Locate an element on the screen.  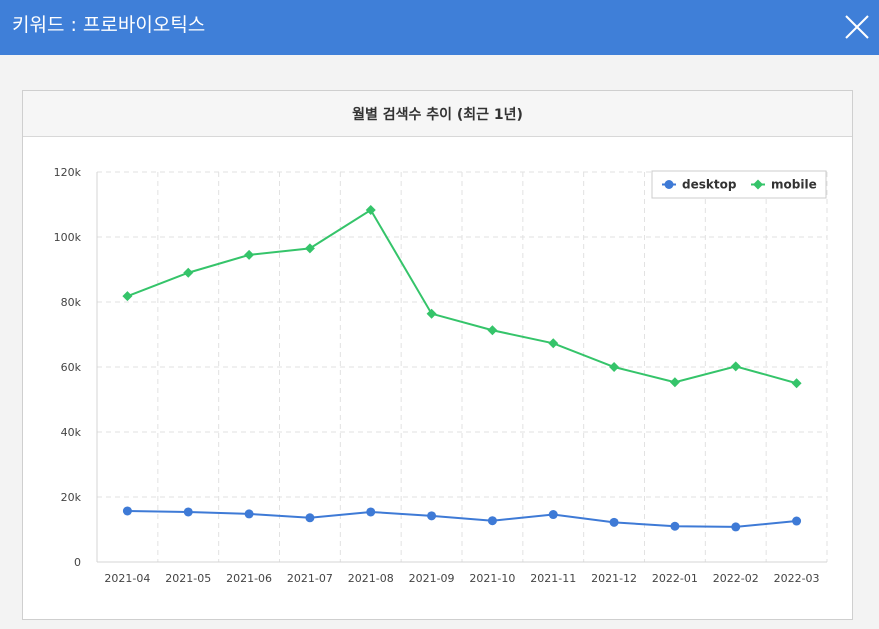
chart-panel-header: 월별 검색수 추이 (최근 1년) is located at coordinates (437, 114).